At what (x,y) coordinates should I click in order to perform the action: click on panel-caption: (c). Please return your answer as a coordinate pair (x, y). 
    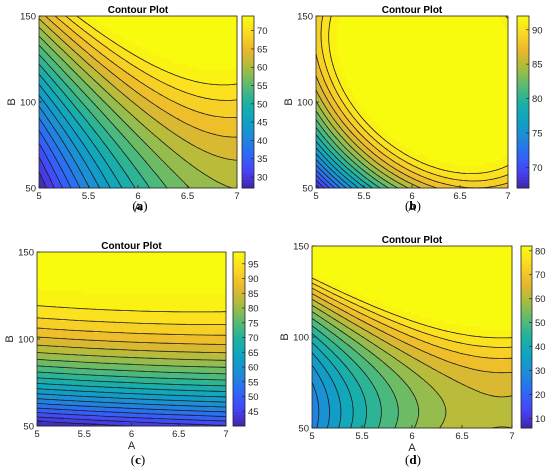
    Looking at the image, I should click on (138, 459).